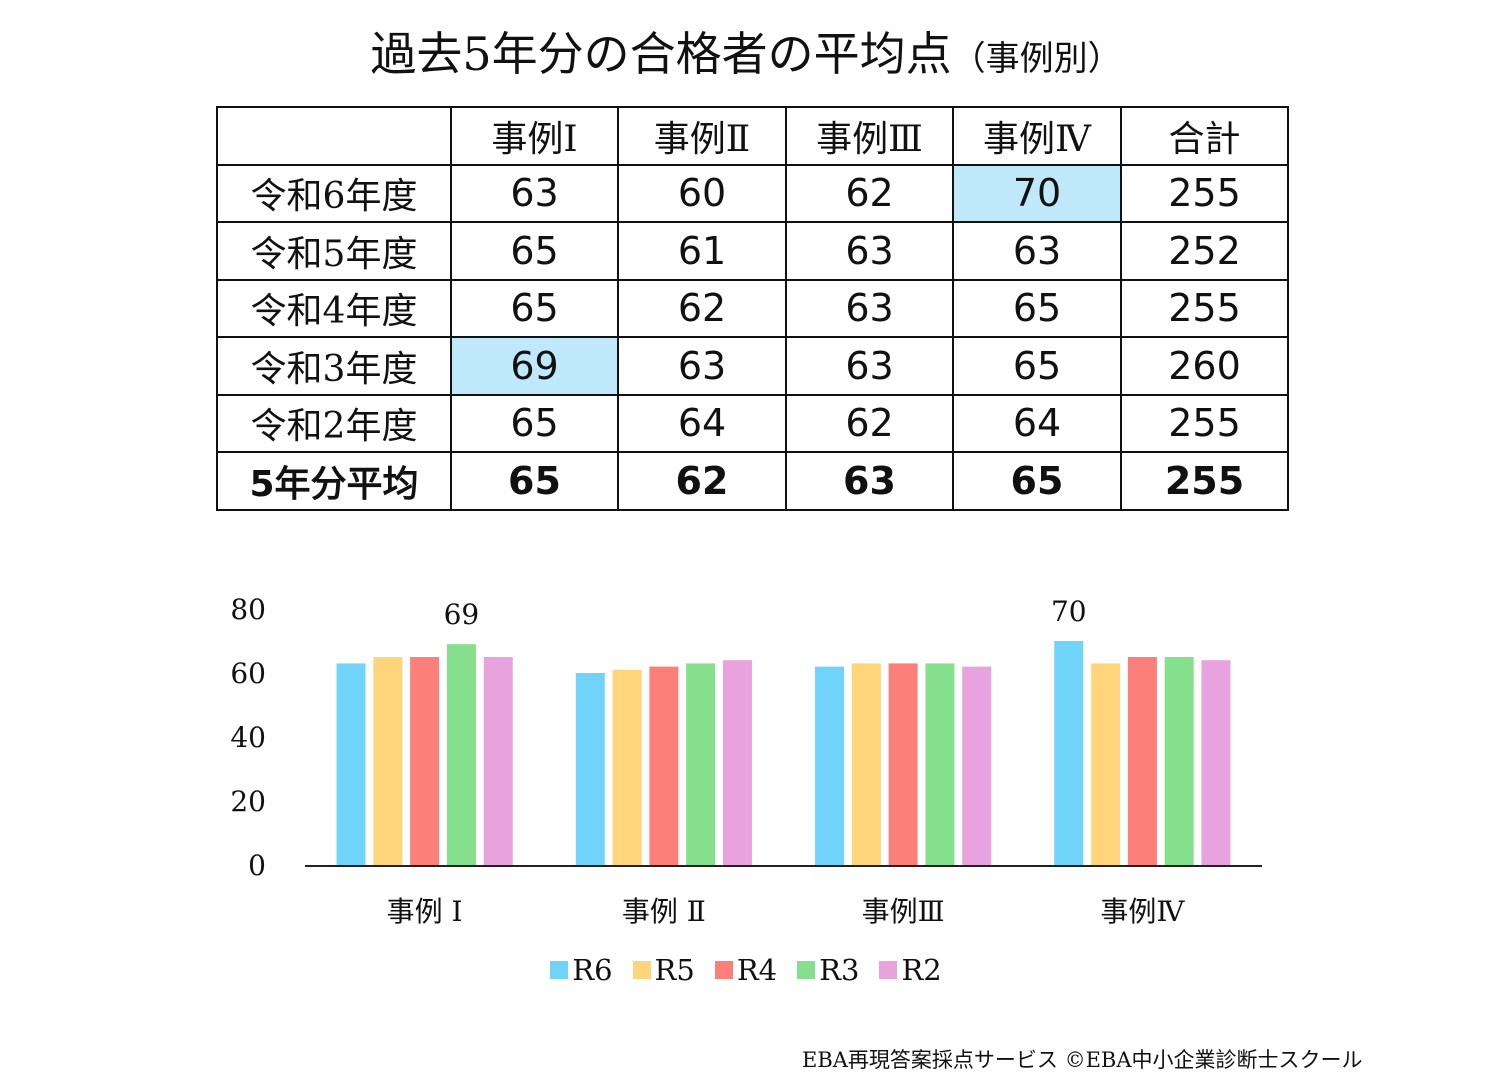 Image resolution: width=1492 pixels, height=1092 pixels. Describe the element at coordinates (757, 970) in the screenshot. I see `legend-label: R4` at that location.